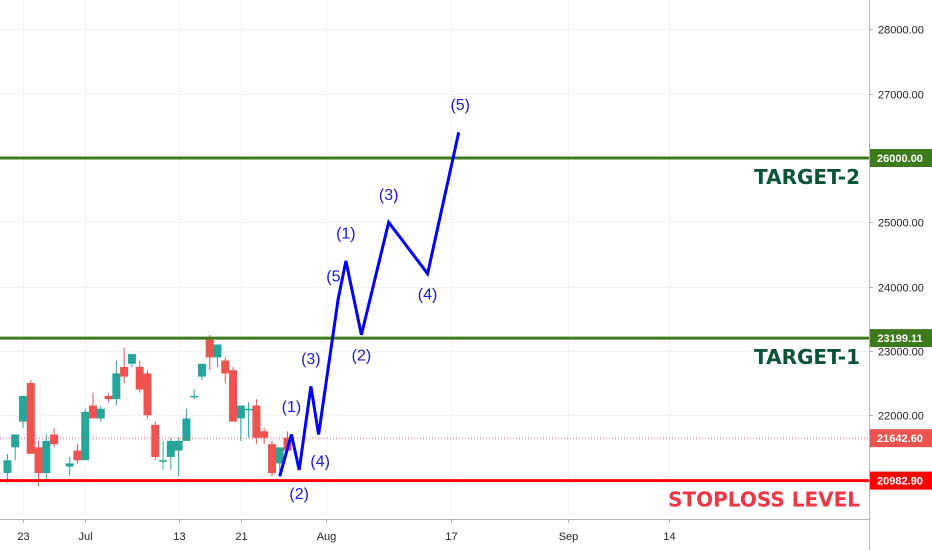 This screenshot has width=932, height=550. What do you see at coordinates (807, 357) in the screenshot?
I see `level-label-target-1: TARGET-1` at bounding box center [807, 357].